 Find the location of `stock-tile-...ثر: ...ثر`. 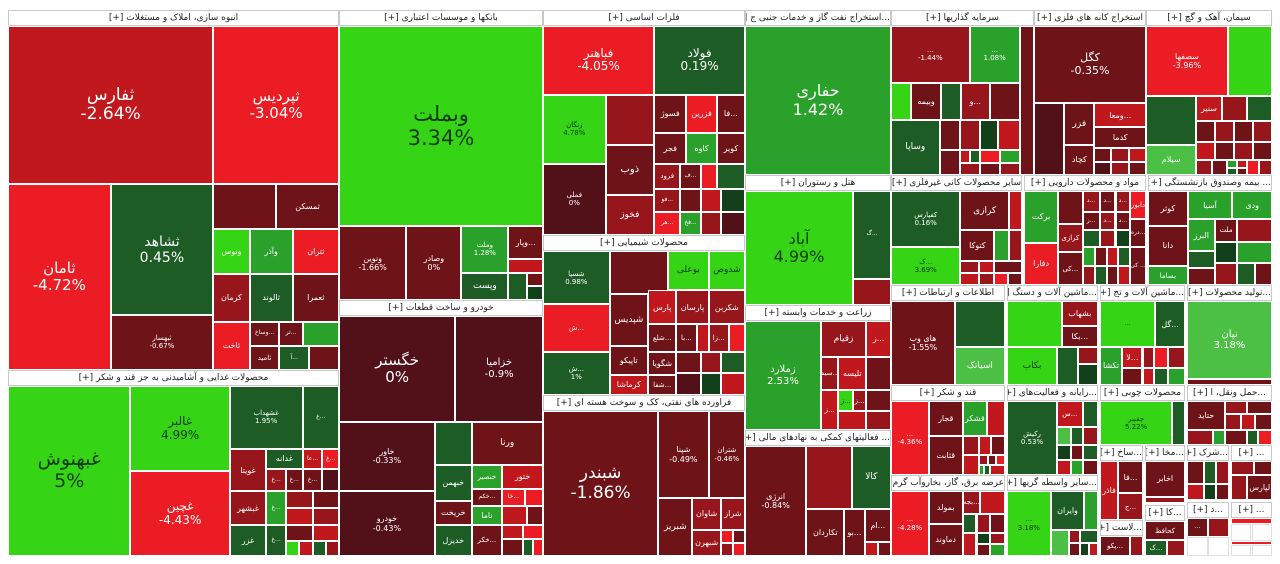

stock-tile-...ثر: ...ثر is located at coordinates (291, 333).